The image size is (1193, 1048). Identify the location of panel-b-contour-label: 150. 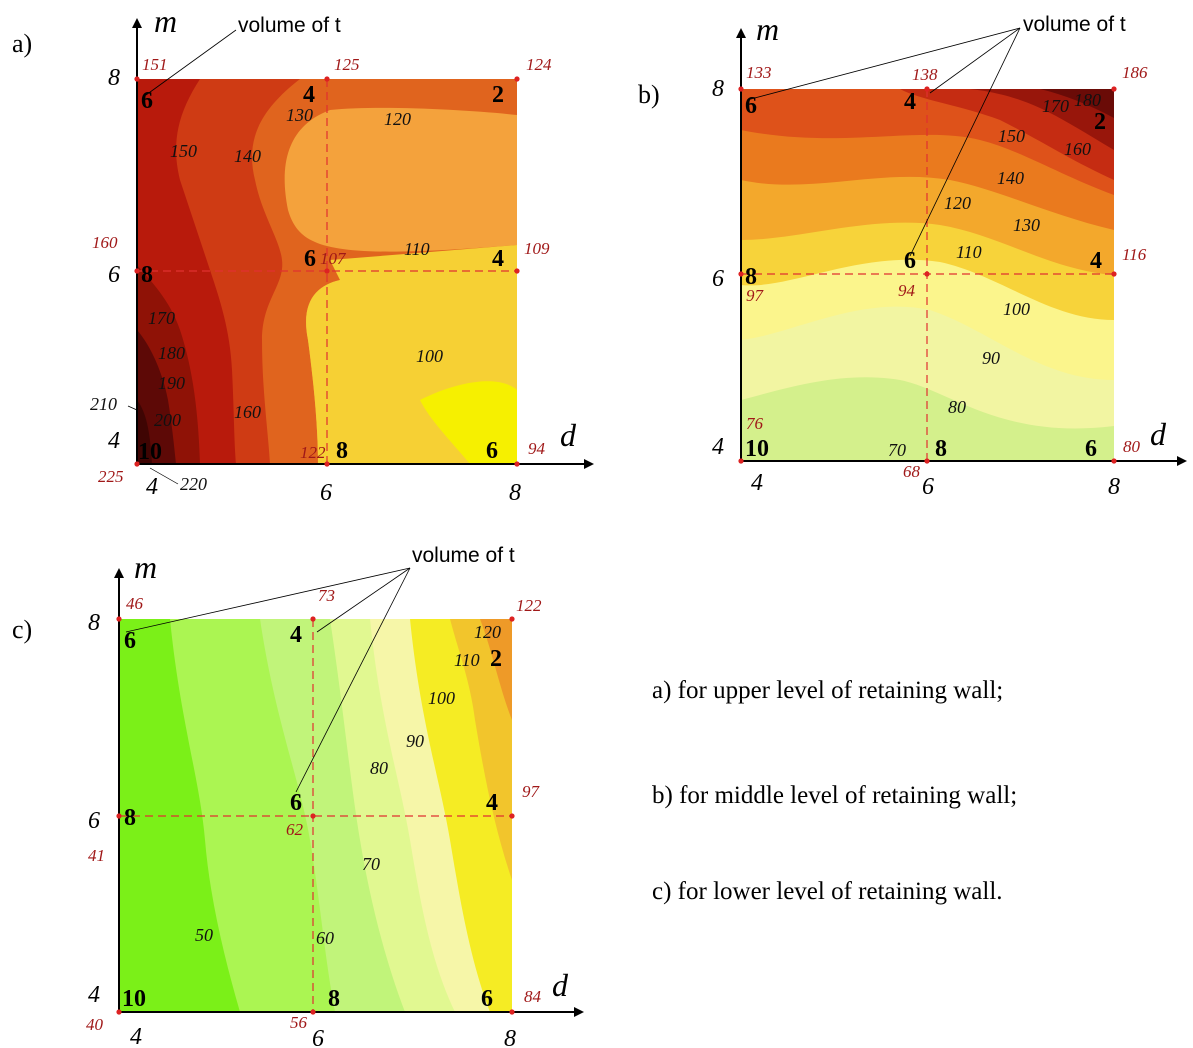
(1011, 136).